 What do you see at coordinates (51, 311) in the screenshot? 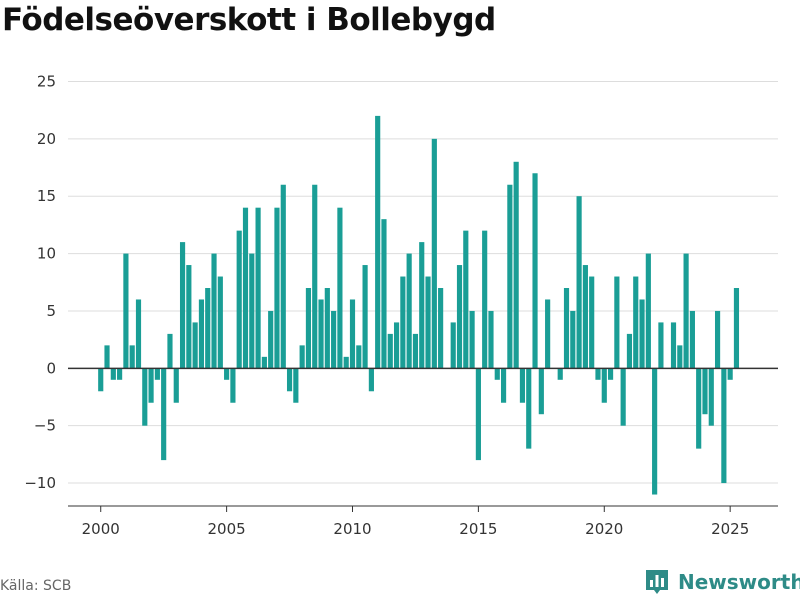
I see `y-tick-label: 5` at bounding box center [51, 311].